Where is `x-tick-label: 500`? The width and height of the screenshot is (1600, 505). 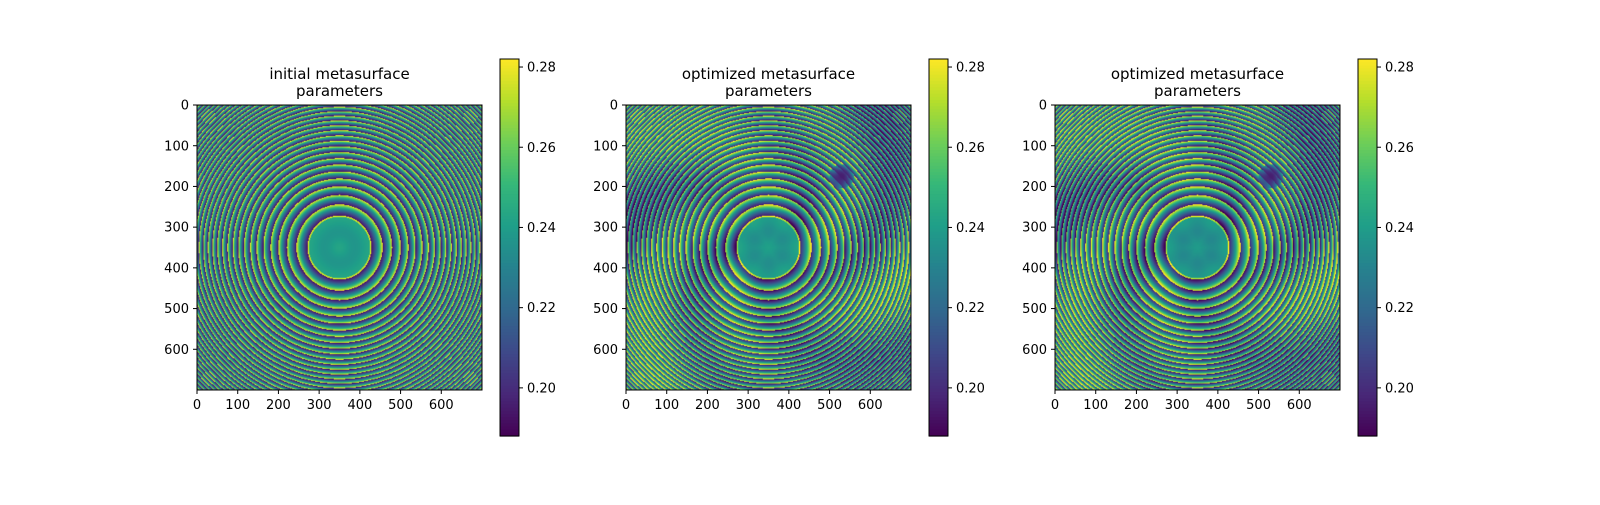
x-tick-label: 500 is located at coordinates (400, 405).